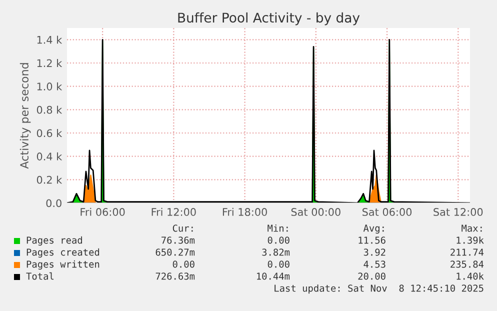  What do you see at coordinates (470, 276) in the screenshot?
I see `text: 1.40k` at bounding box center [470, 276].